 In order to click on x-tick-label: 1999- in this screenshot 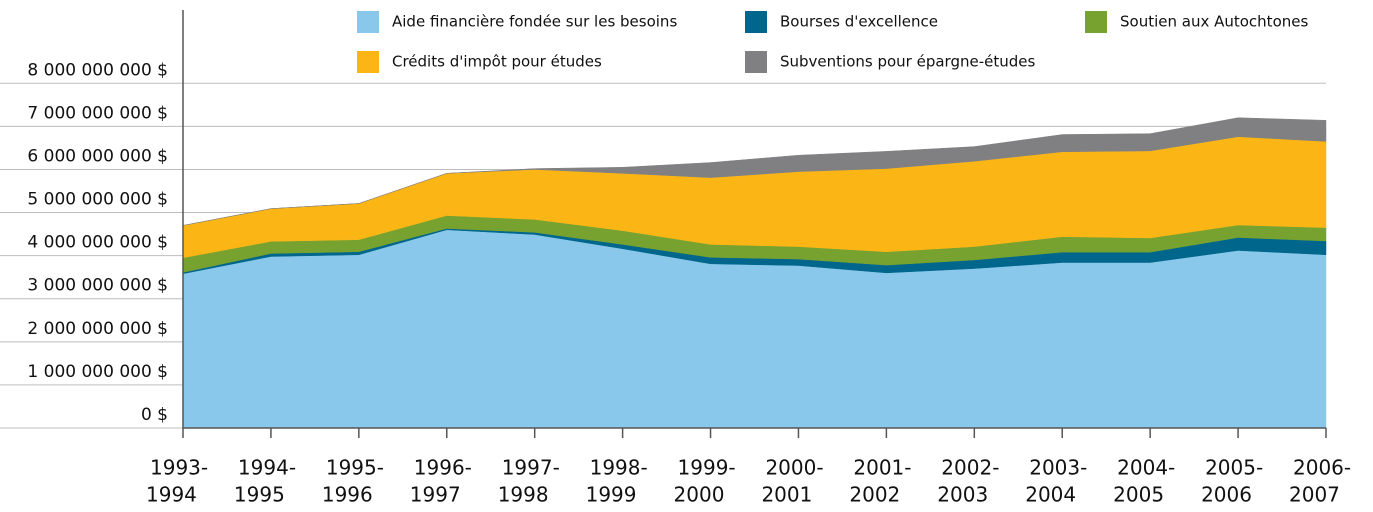, I will do `click(707, 468)`.